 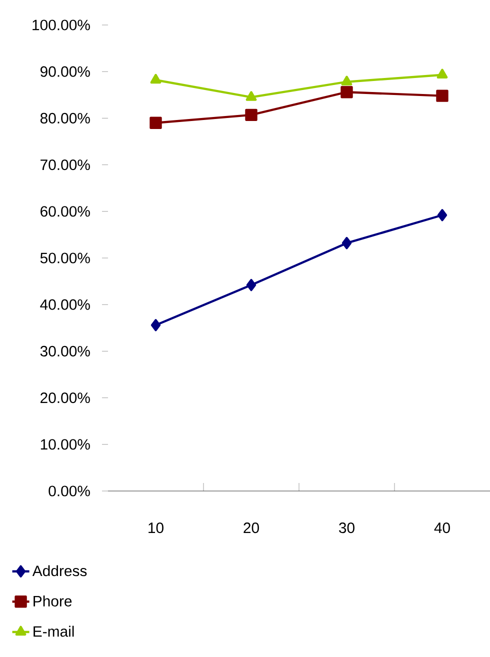 I want to click on y-tick-label: 80.00%, so click(x=65, y=118).